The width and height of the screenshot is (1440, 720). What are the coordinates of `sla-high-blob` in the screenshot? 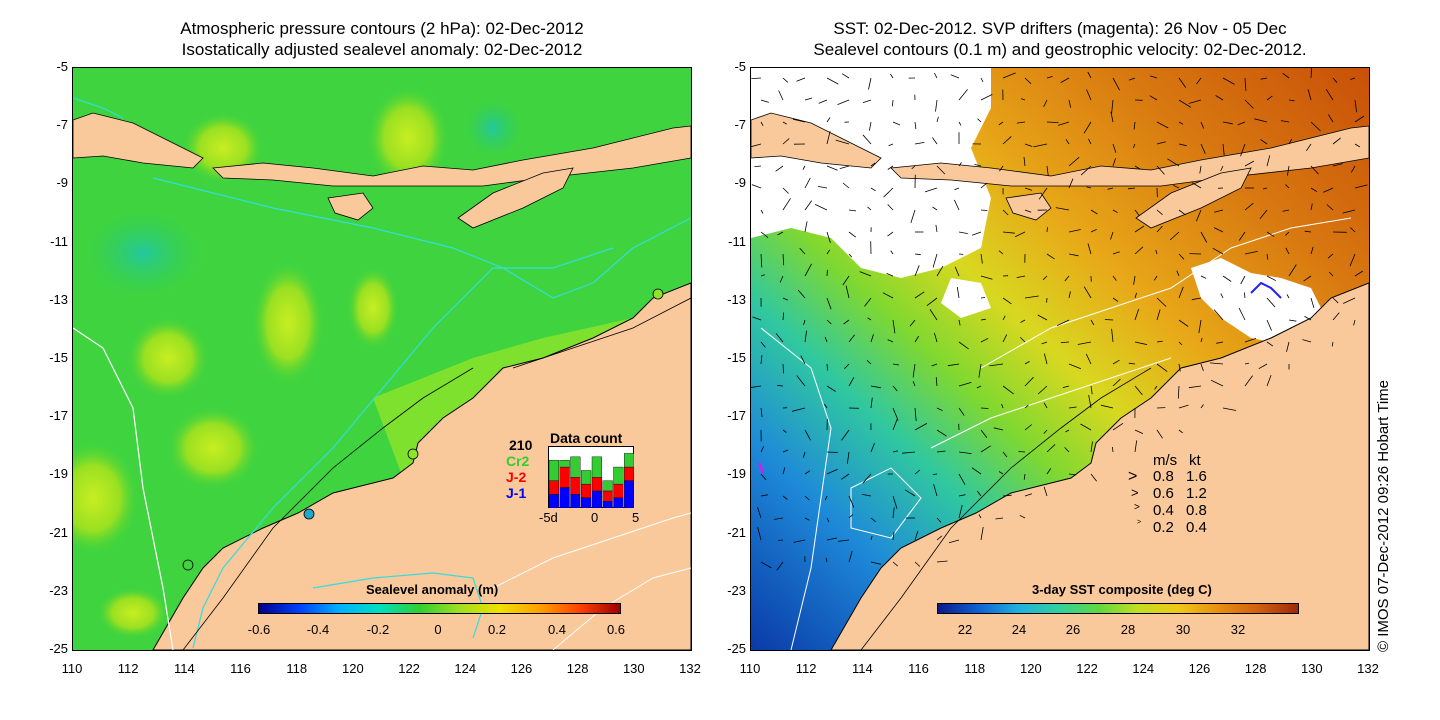 It's located at (133, 613).